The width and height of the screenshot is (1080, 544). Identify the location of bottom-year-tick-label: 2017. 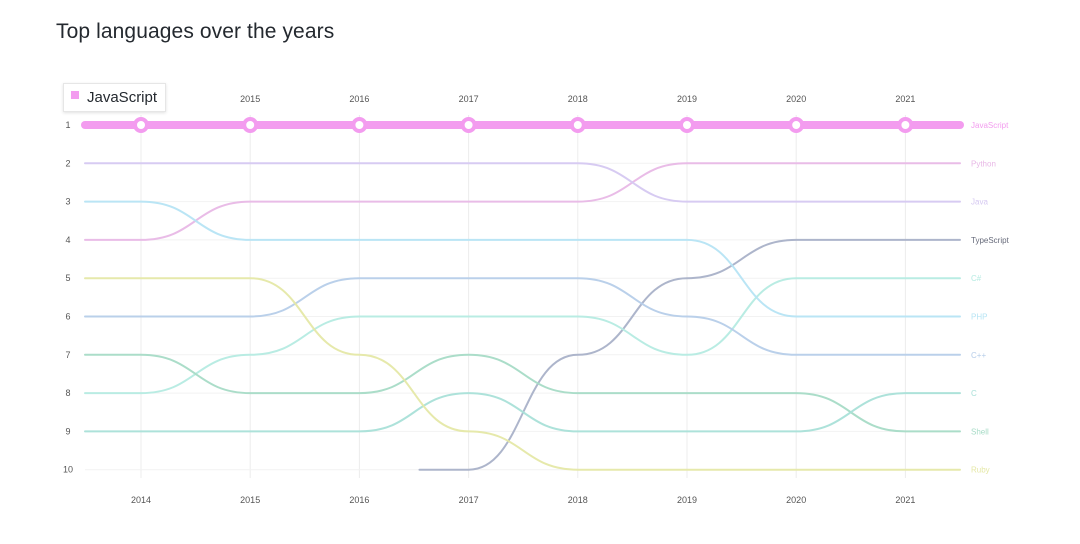
(469, 500).